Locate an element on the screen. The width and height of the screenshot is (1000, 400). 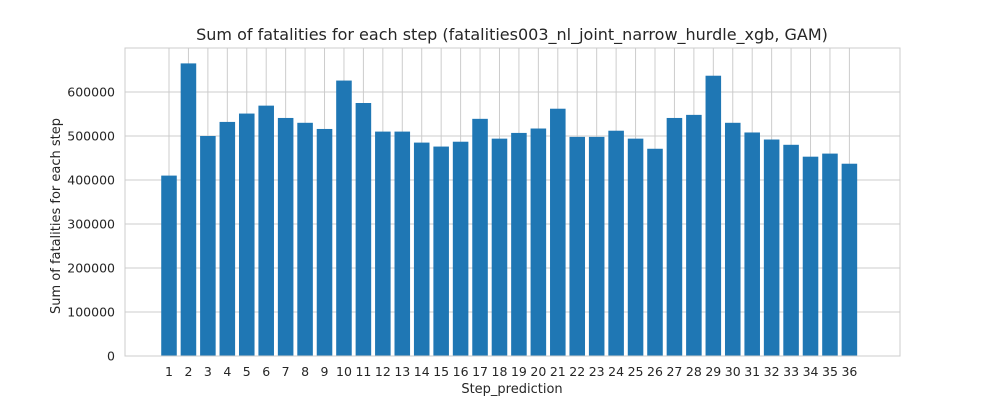
x-tick-label: 8 is located at coordinates (305, 371).